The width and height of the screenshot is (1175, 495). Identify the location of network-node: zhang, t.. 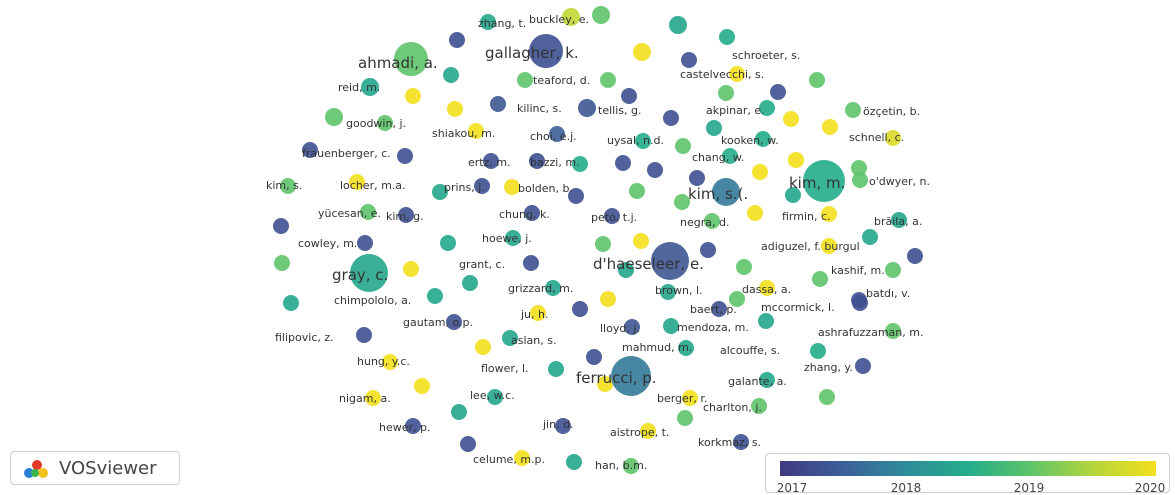
(502, 22).